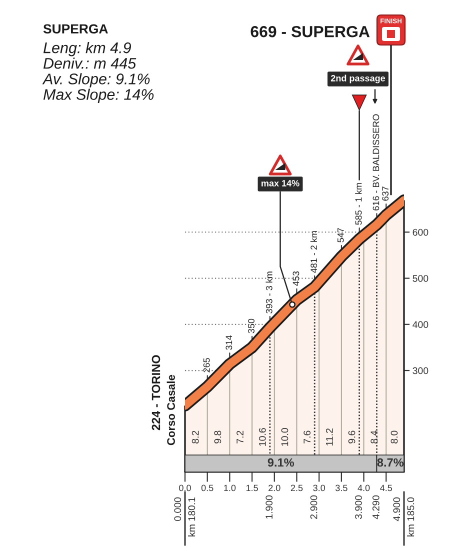  What do you see at coordinates (420, 370) in the screenshot?
I see `y-tick-label: 300` at bounding box center [420, 370].